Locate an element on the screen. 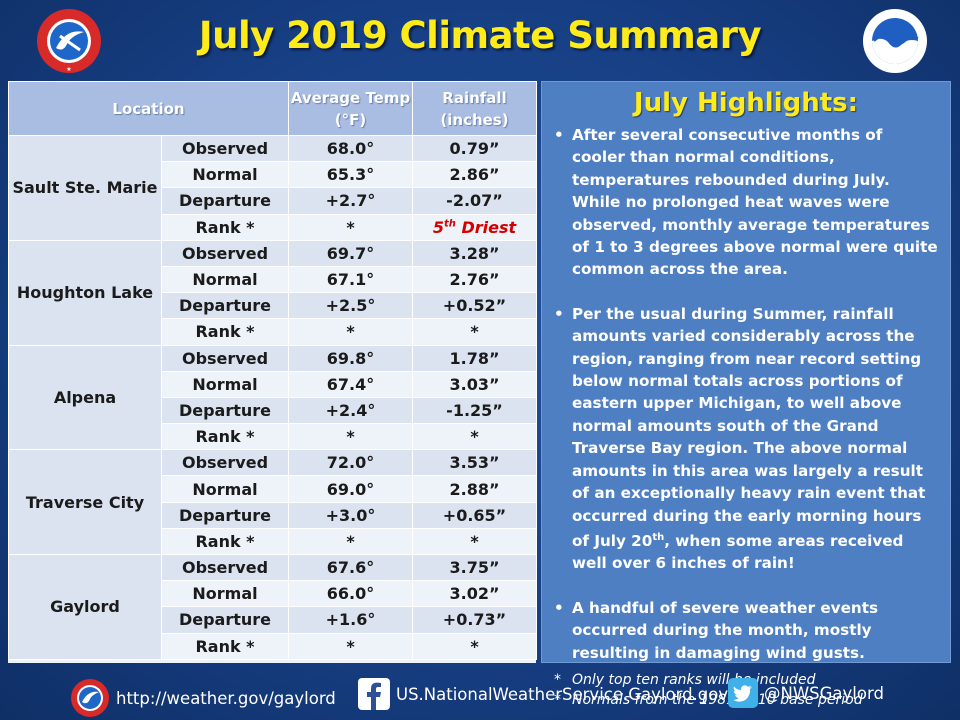 The width and height of the screenshot is (960, 720). table-row: Normal 69.0° 2.88” is located at coordinates (273, 489).